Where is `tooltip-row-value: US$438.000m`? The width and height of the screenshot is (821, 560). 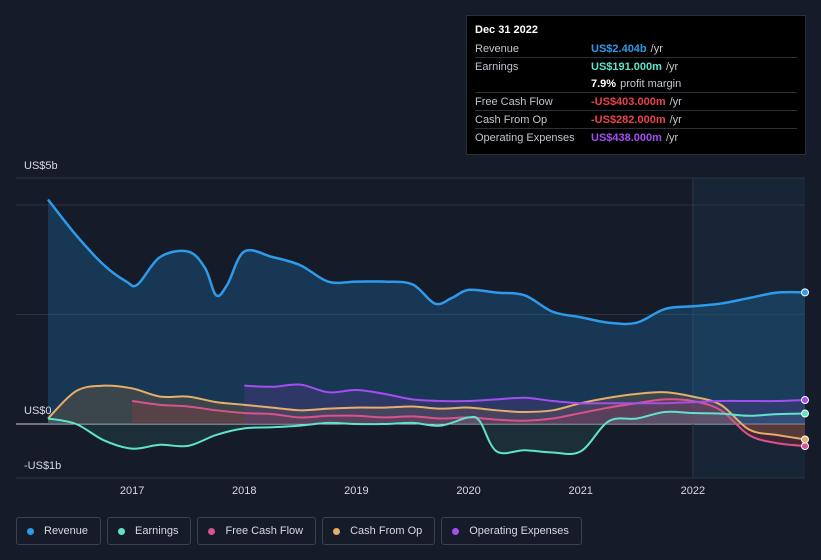
tooltip-row-value: US$438.000m is located at coordinates (626, 137).